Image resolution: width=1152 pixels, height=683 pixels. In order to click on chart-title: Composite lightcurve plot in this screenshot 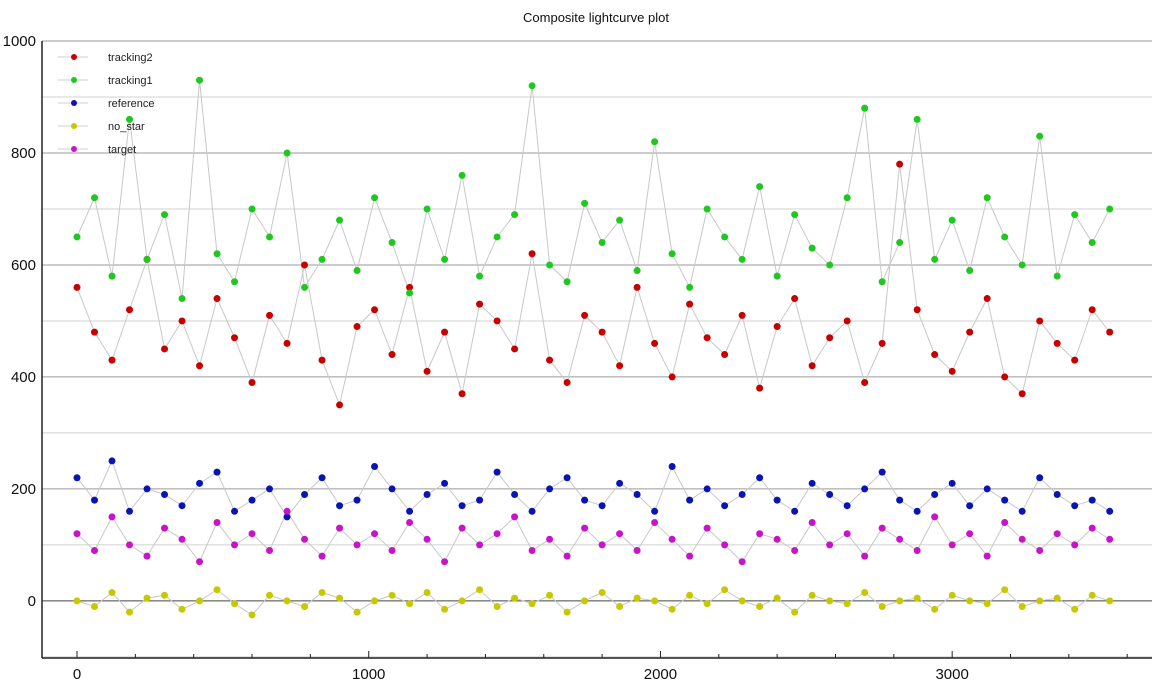, I will do `click(596, 17)`.